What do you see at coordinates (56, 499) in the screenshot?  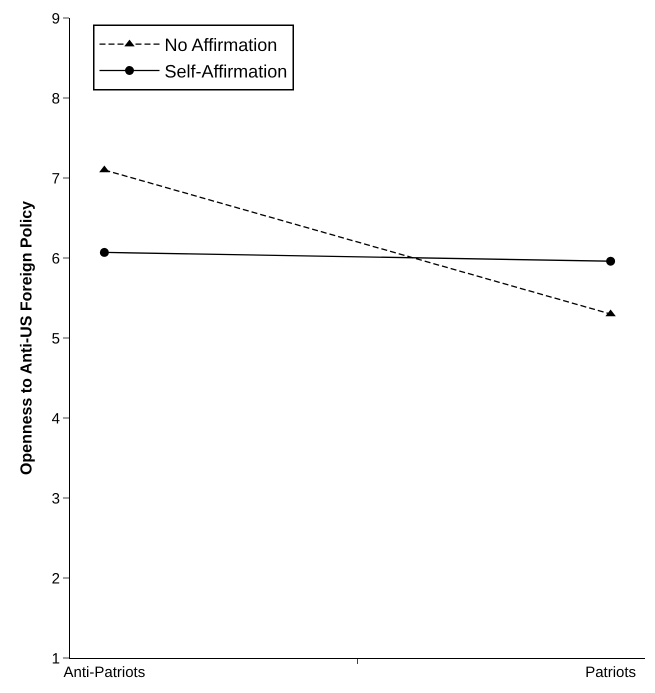 I see `y-tick-label: 3` at bounding box center [56, 499].